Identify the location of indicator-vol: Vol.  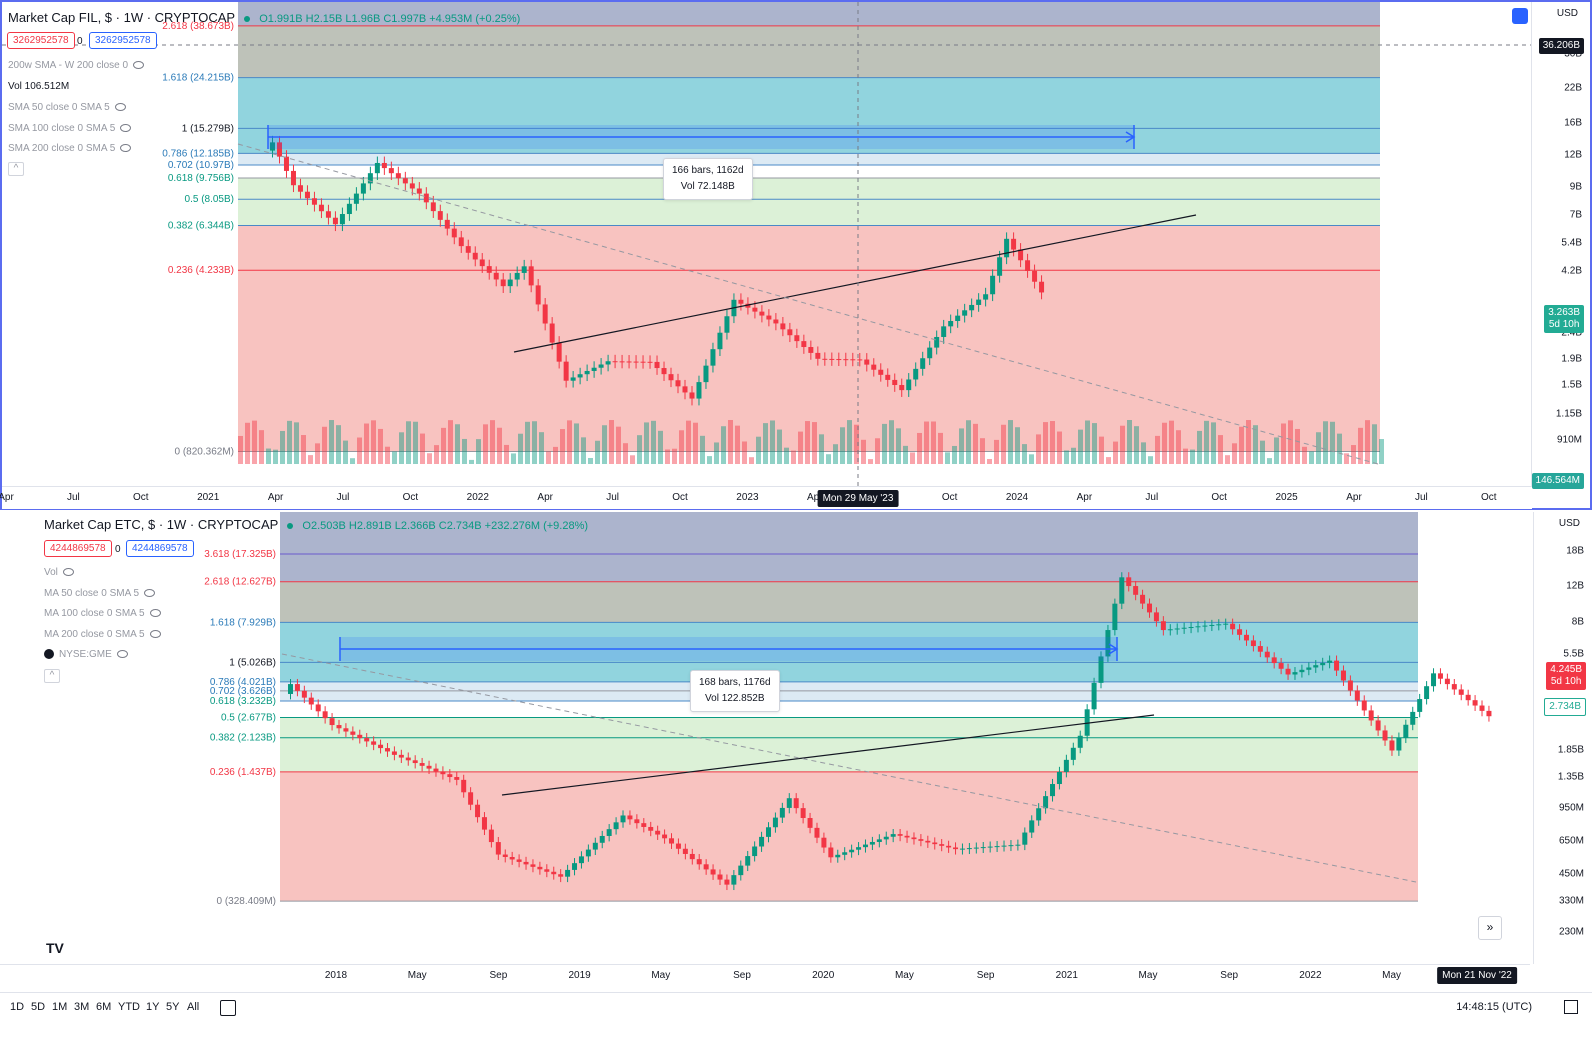
(59, 572).